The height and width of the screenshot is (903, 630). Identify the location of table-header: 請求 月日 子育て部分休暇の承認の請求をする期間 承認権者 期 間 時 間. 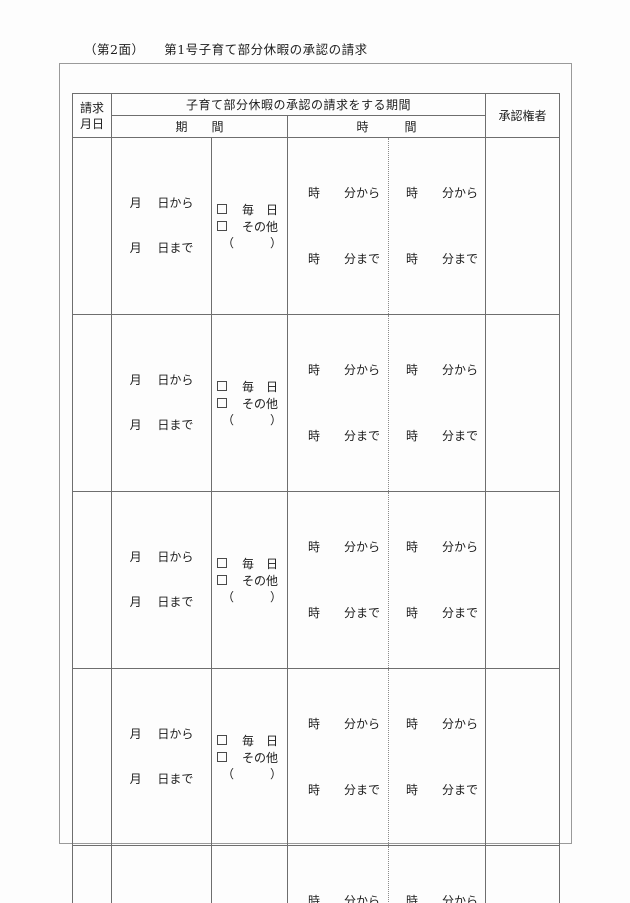
(316, 115).